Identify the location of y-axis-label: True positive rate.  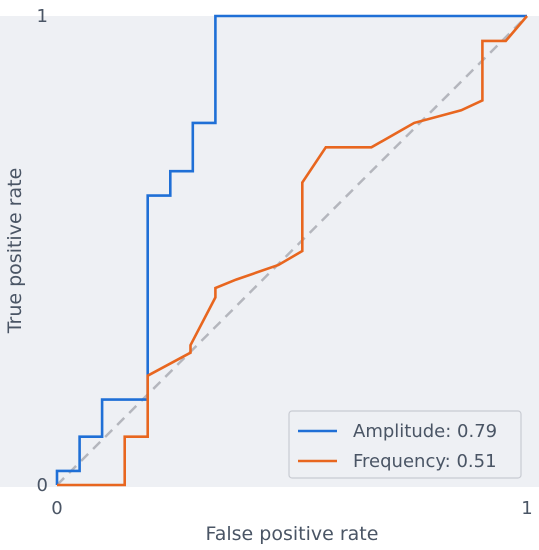
(15, 251).